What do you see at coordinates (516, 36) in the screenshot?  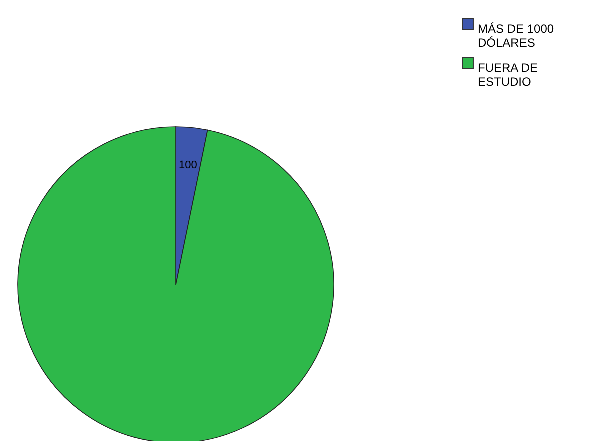 I see `legend-label: MÁS DE 1000 DÓLARES` at bounding box center [516, 36].